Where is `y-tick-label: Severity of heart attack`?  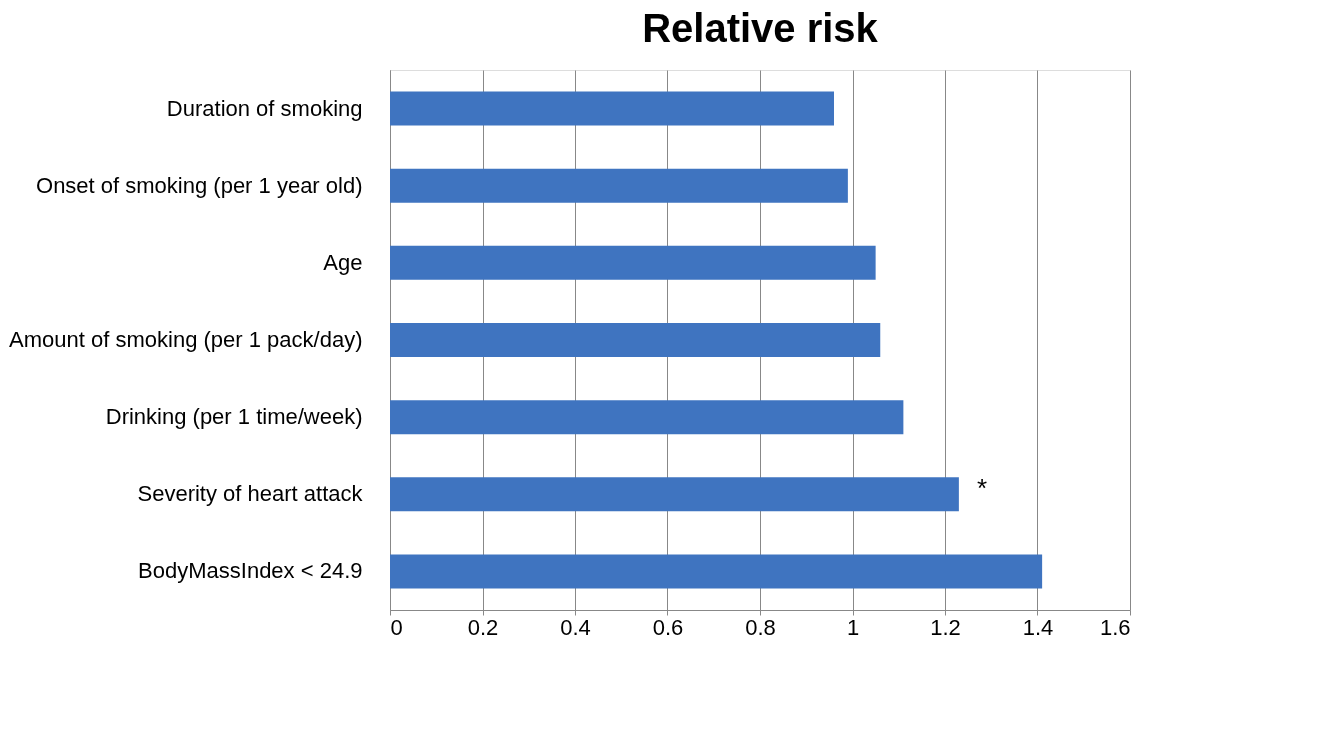 y-tick-label: Severity of heart attack is located at coordinates (250, 494).